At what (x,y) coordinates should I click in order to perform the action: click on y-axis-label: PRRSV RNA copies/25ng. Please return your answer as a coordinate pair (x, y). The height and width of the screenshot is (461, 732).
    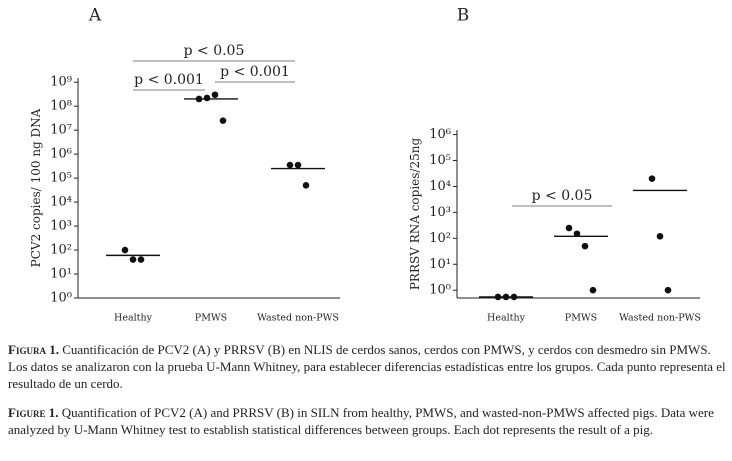
    Looking at the image, I should click on (415, 214).